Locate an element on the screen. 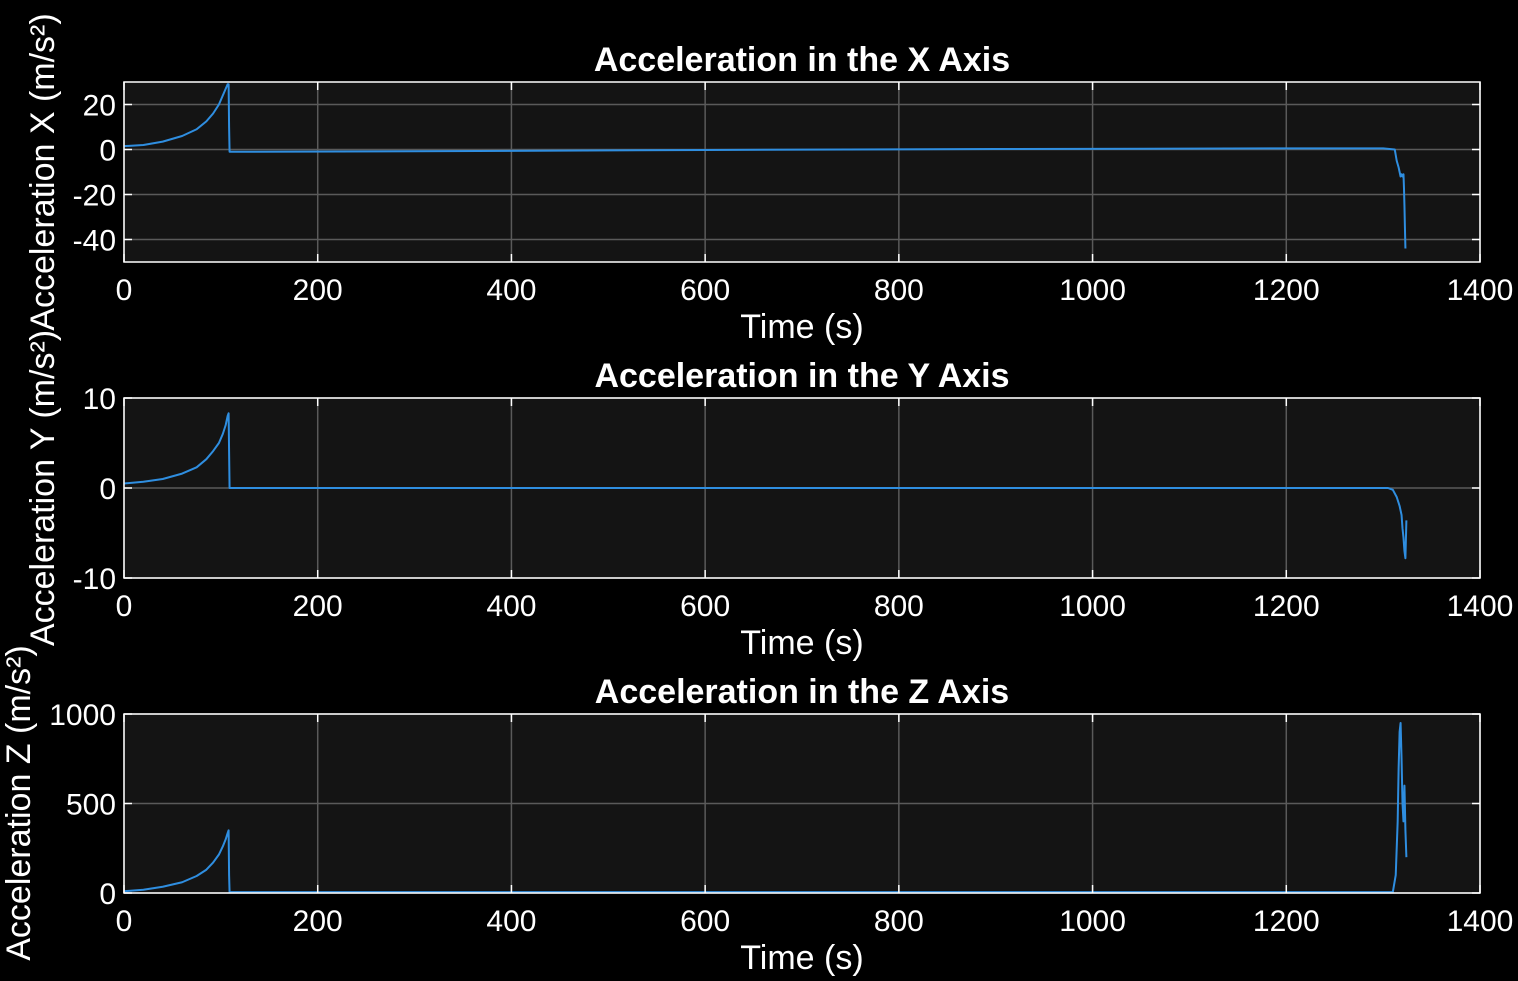  y-tick-label-z: 500 is located at coordinates (91, 805).